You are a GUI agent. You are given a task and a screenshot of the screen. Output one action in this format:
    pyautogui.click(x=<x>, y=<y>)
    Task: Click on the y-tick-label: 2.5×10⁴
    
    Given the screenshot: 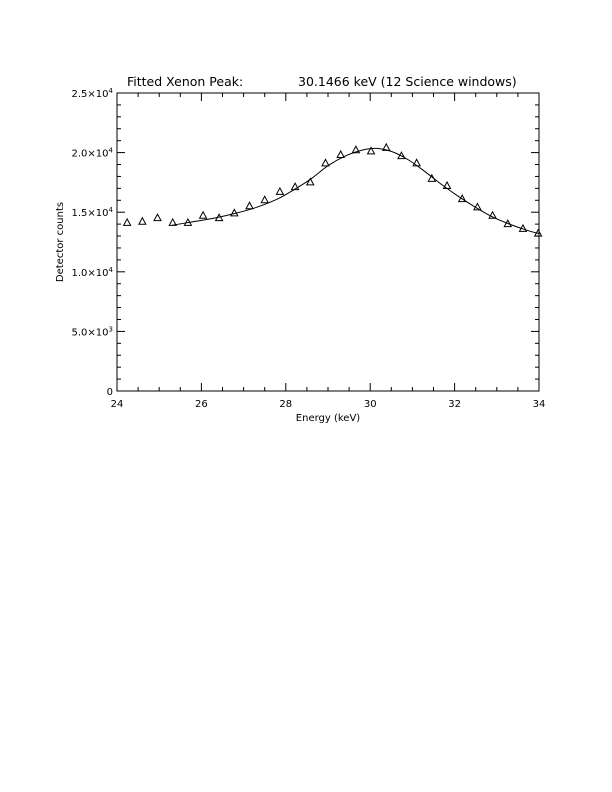 What is the action you would take?
    pyautogui.click(x=93, y=93)
    